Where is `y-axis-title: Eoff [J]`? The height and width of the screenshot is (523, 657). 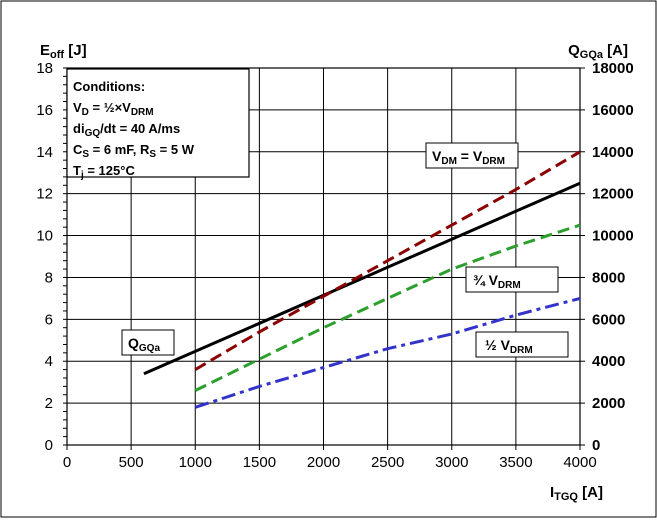
y-axis-title: Eoff [J] is located at coordinates (63, 51).